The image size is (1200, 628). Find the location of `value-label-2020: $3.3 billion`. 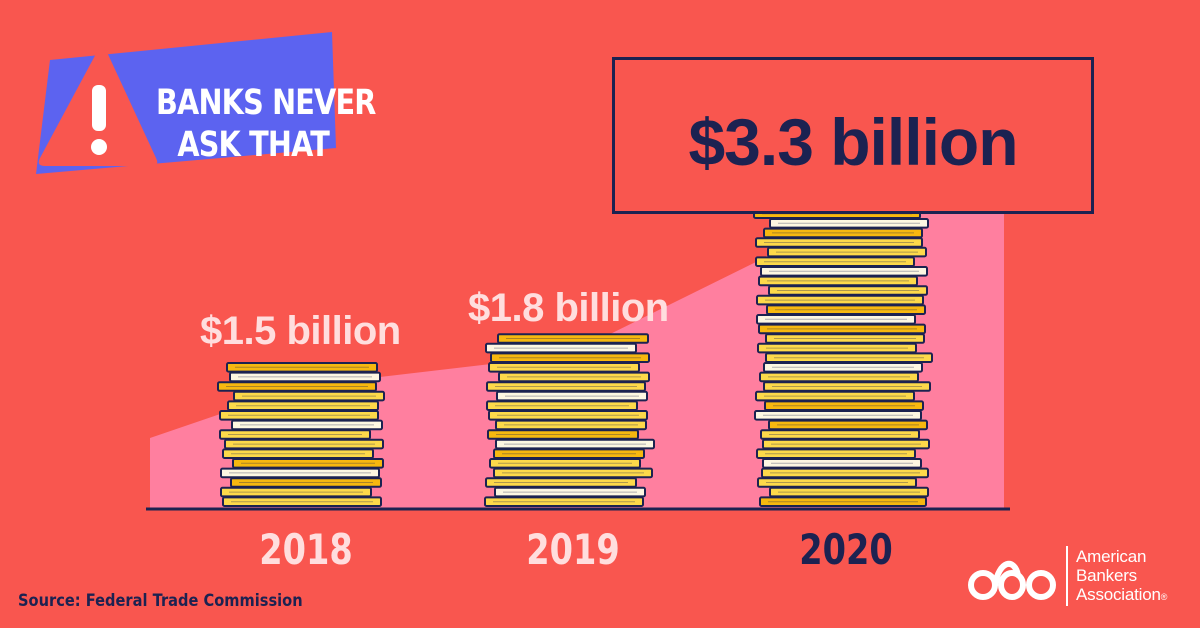

value-label-2020: $3.3 billion is located at coordinates (853, 142).